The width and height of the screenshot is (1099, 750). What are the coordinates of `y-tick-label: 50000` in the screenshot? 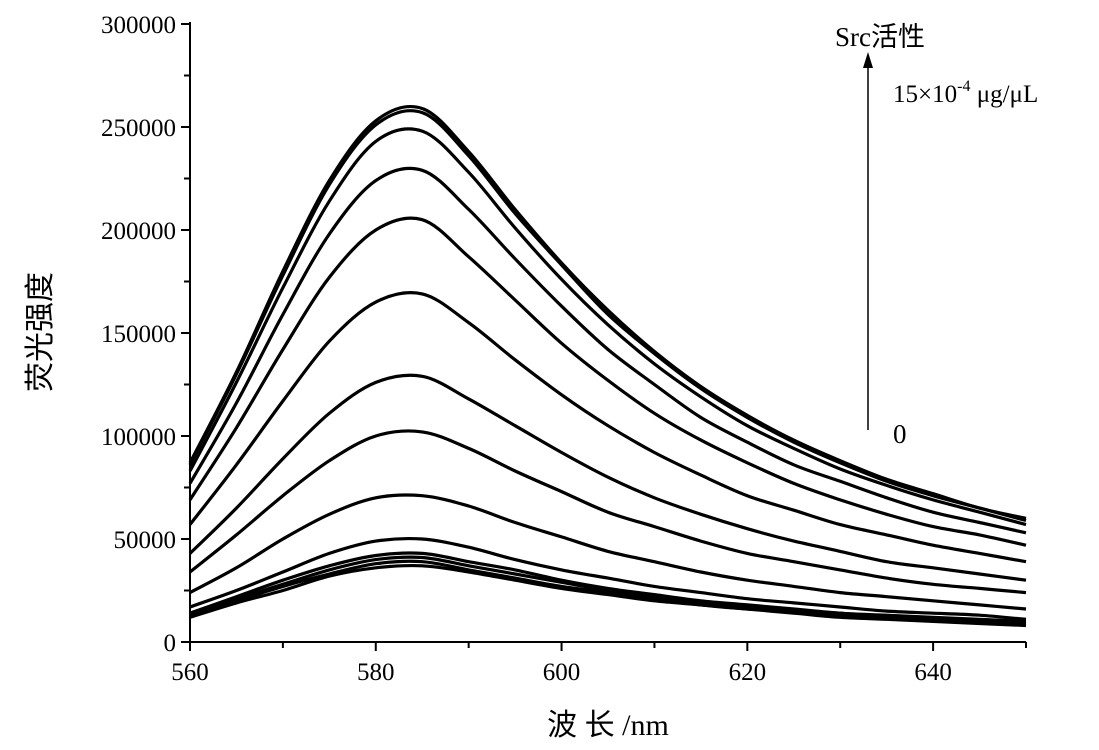 It's located at (145, 540).